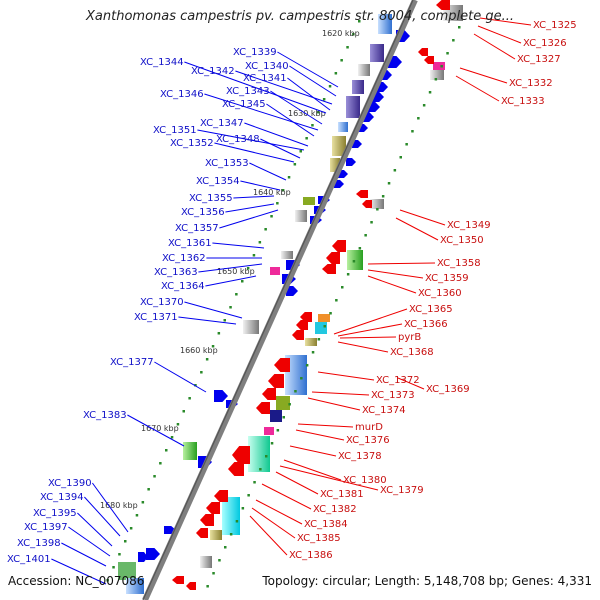 The height and width of the screenshot is (600, 600). What do you see at coordinates (55, 513) in the screenshot?
I see `gene-label-xc_1395: XC_1395` at bounding box center [55, 513].